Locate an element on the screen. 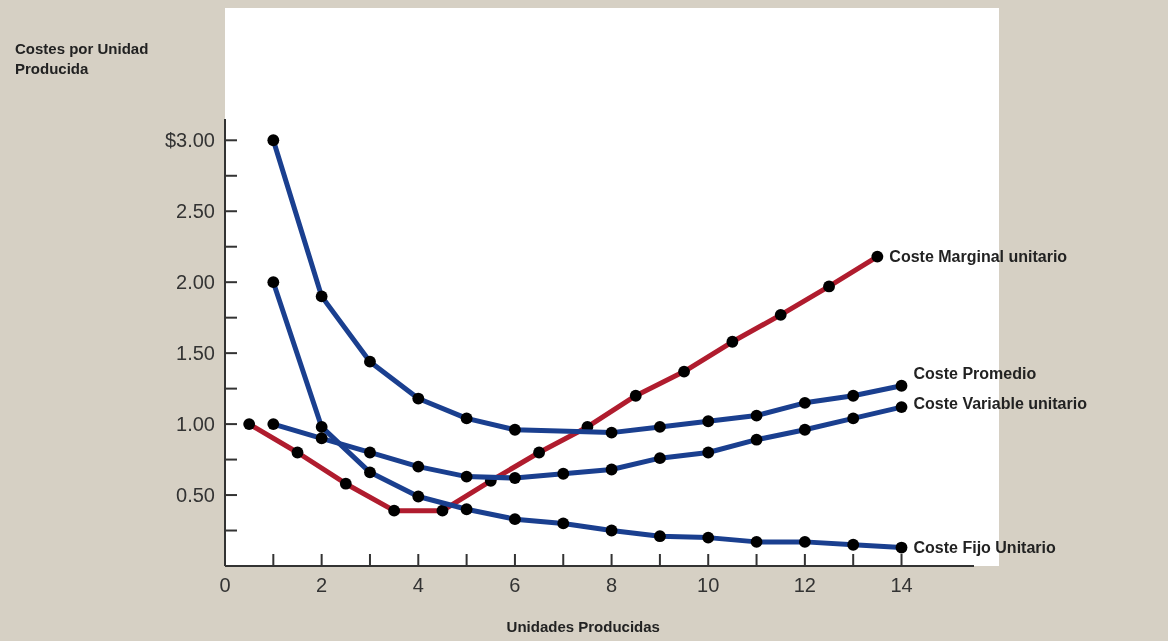  x-tick-label: 8 is located at coordinates (612, 585).